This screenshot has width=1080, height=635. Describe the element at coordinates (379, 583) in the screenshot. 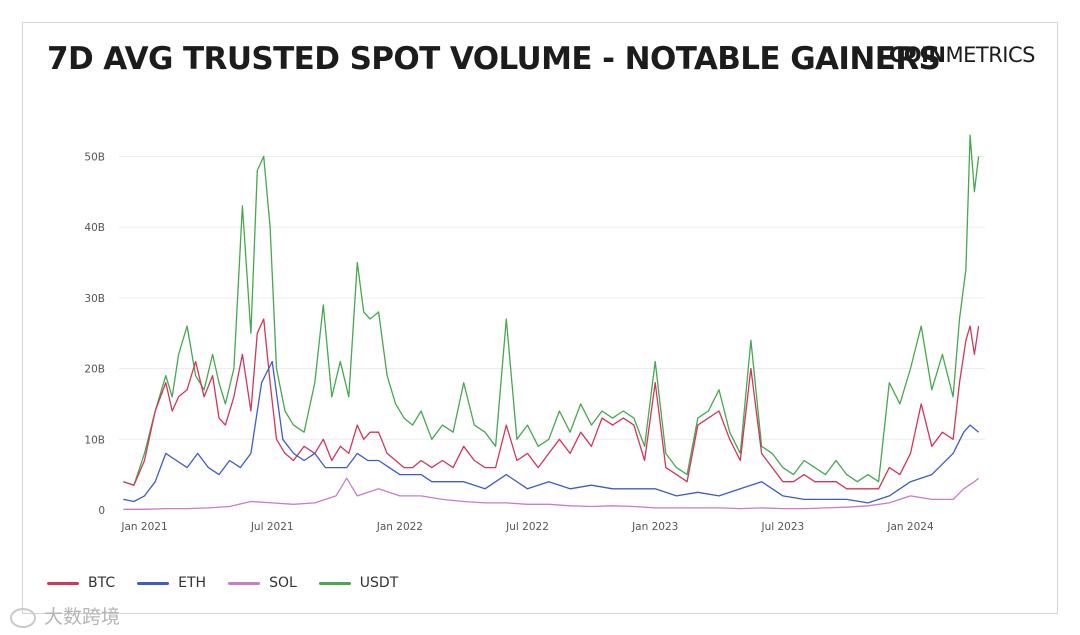

I see `legend-label-usdt: USDT` at that location.